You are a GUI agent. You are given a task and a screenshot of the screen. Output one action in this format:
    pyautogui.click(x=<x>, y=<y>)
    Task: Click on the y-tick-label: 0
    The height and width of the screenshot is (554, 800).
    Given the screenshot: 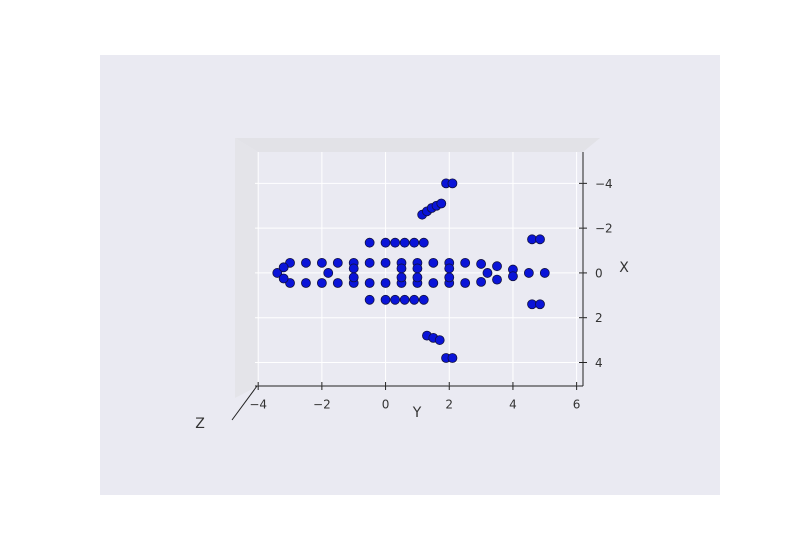 What is the action you would take?
    pyautogui.click(x=599, y=273)
    